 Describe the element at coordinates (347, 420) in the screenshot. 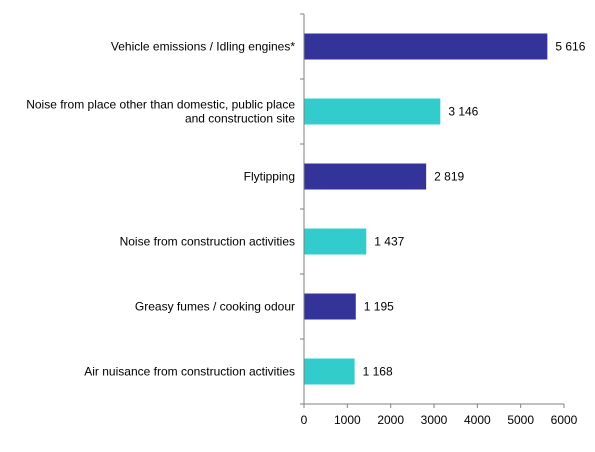

I see `x-tick-label: 1000` at that location.